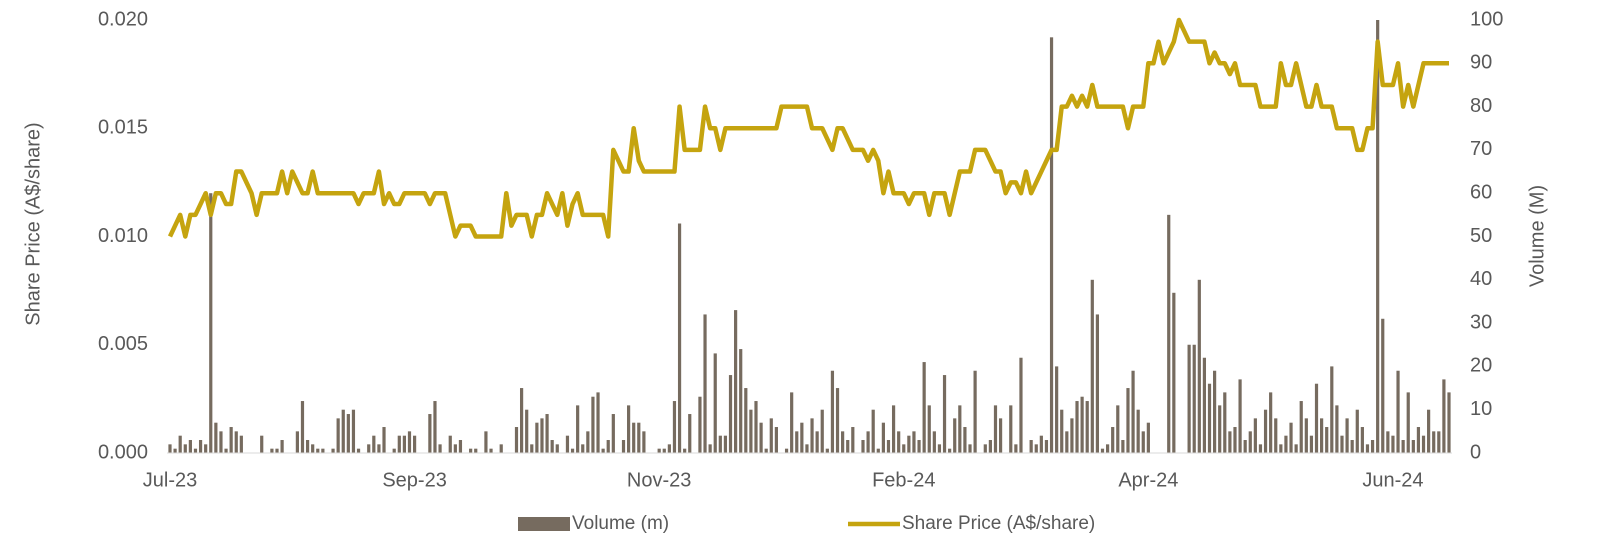 This screenshot has height=551, width=1610. I want to click on y2-tick-label: 80, so click(1481, 106).